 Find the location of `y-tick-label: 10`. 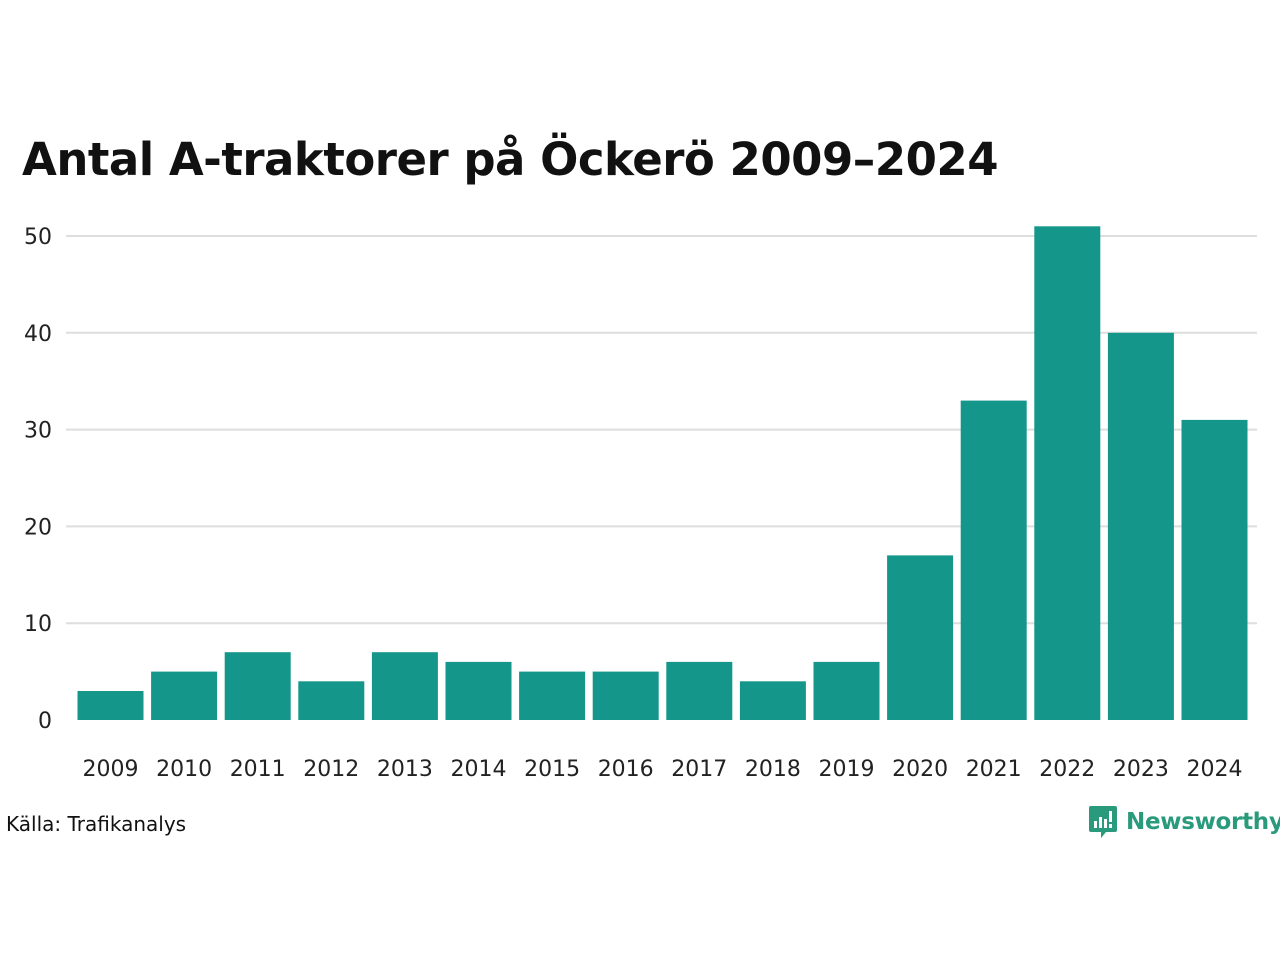

y-tick-label: 10 is located at coordinates (38, 624).